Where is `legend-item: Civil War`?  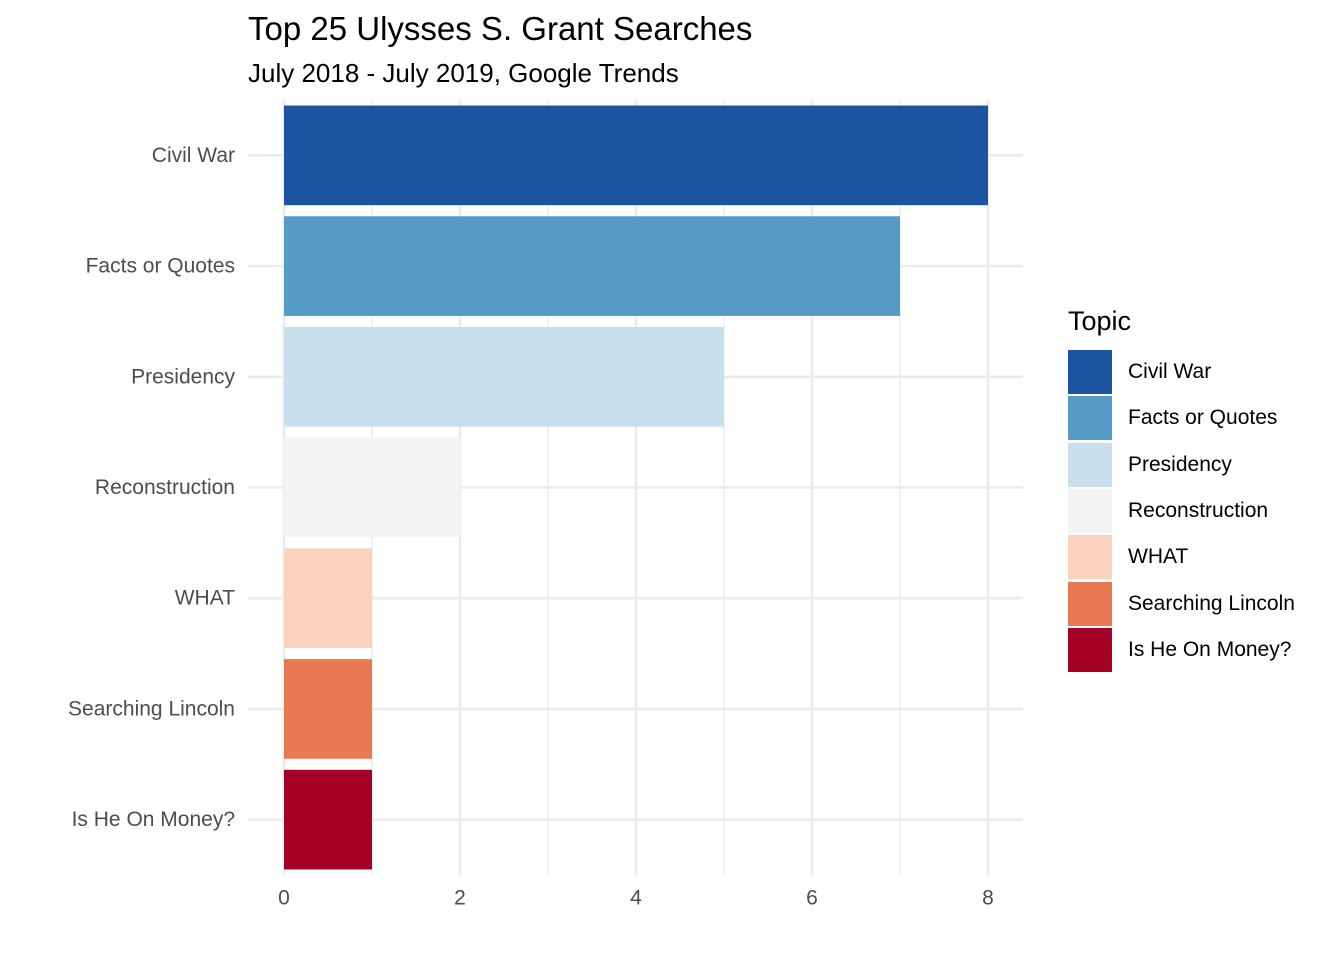 legend-item: Civil War is located at coordinates (1181, 372).